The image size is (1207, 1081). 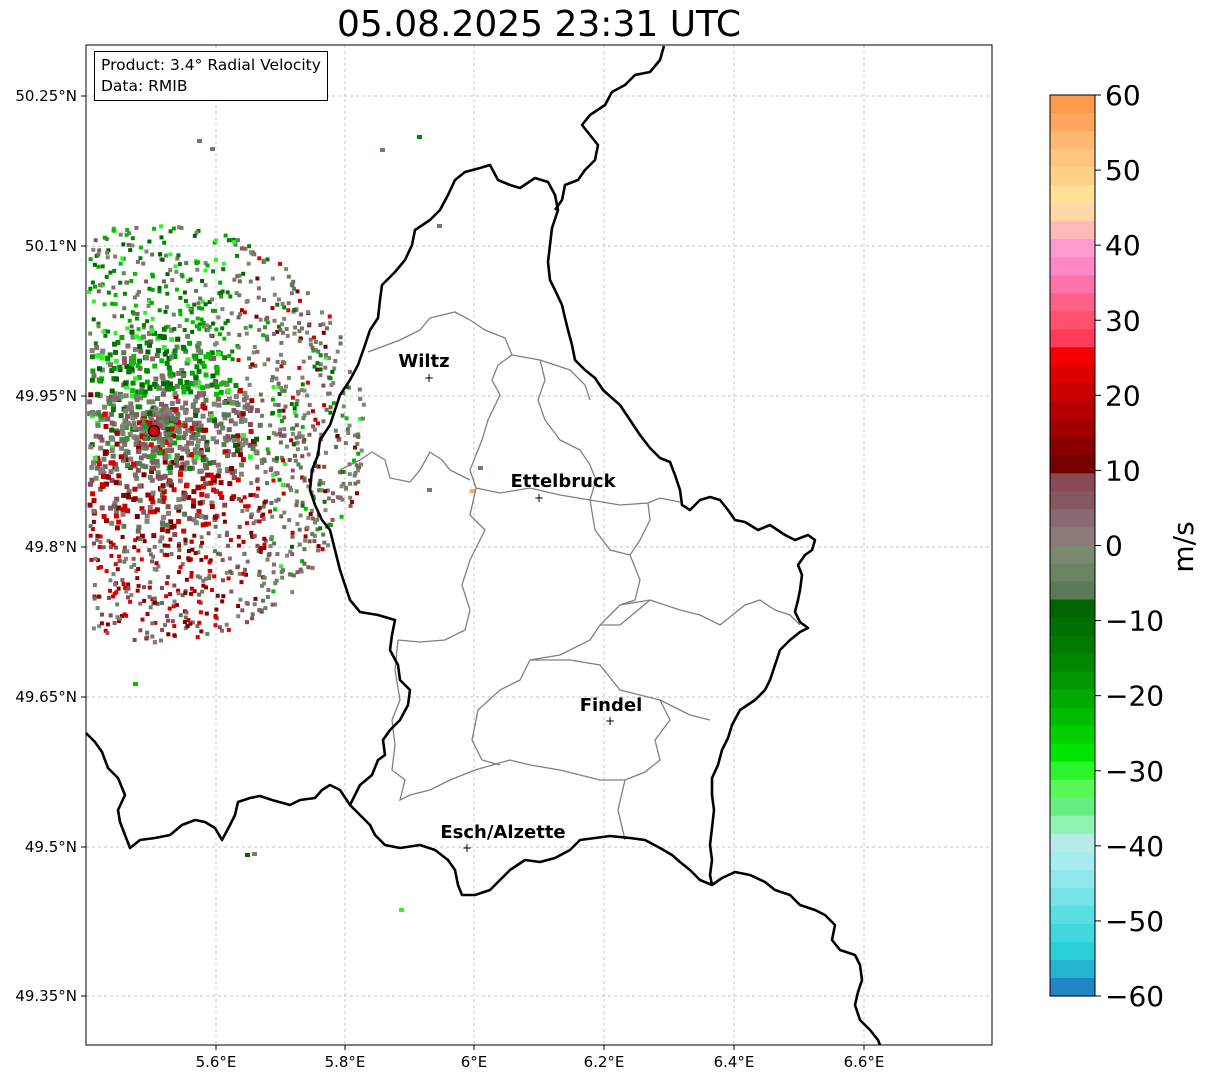 I want to click on germany-border-north, so click(x=609, y=128).